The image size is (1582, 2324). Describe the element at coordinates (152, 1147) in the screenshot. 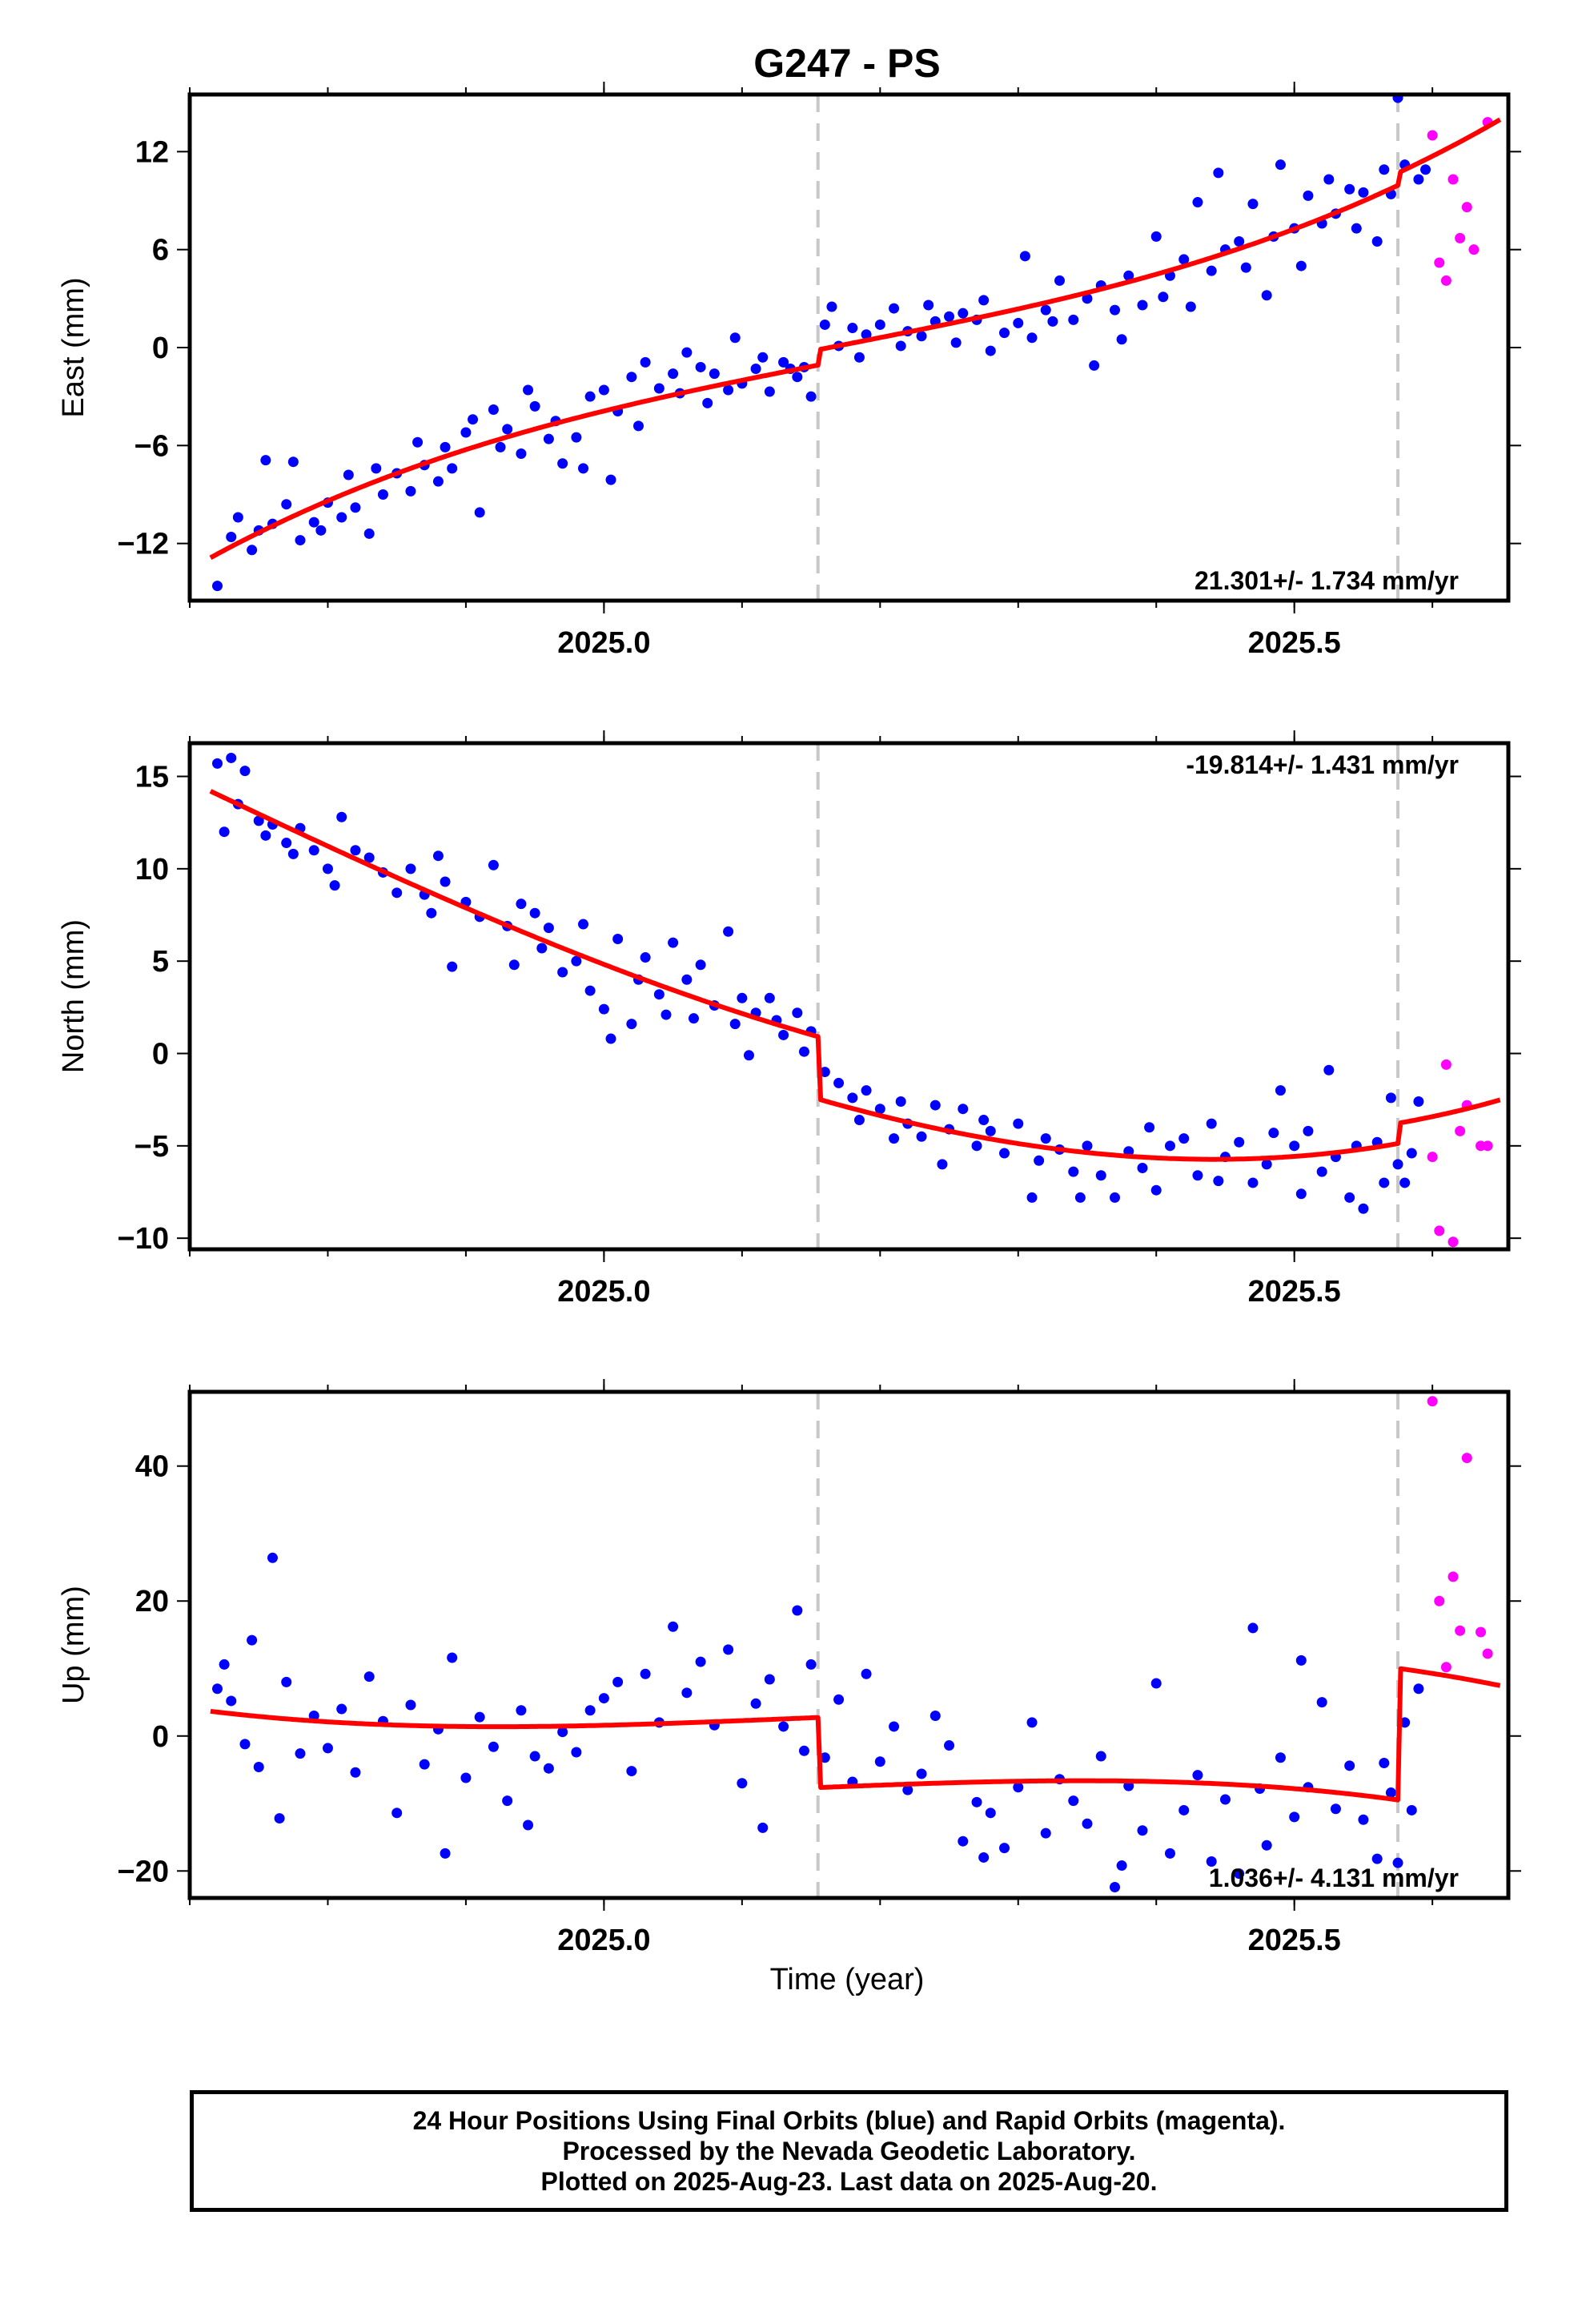

I see `north-y-tick-label: −5` at that location.